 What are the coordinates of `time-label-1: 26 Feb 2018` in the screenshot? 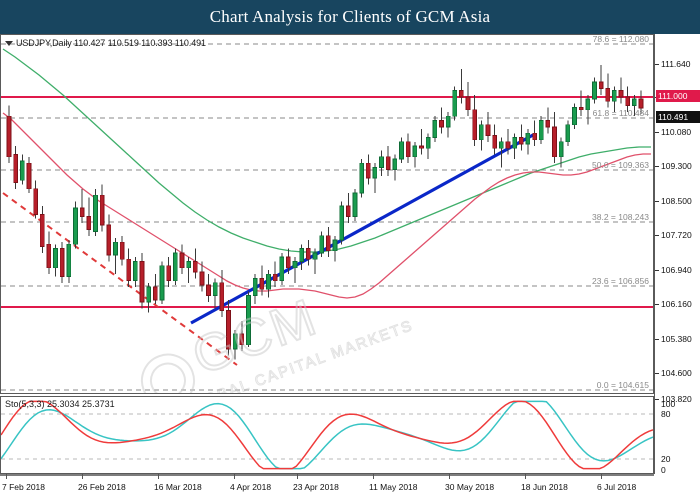 It's located at (102, 487).